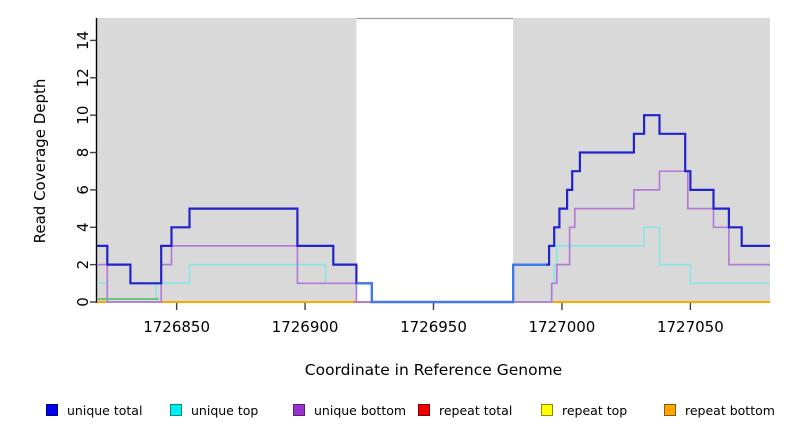 Image resolution: width=792 pixels, height=432 pixels. Describe the element at coordinates (435, 160) in the screenshot. I see `no-data-gap-region` at that location.